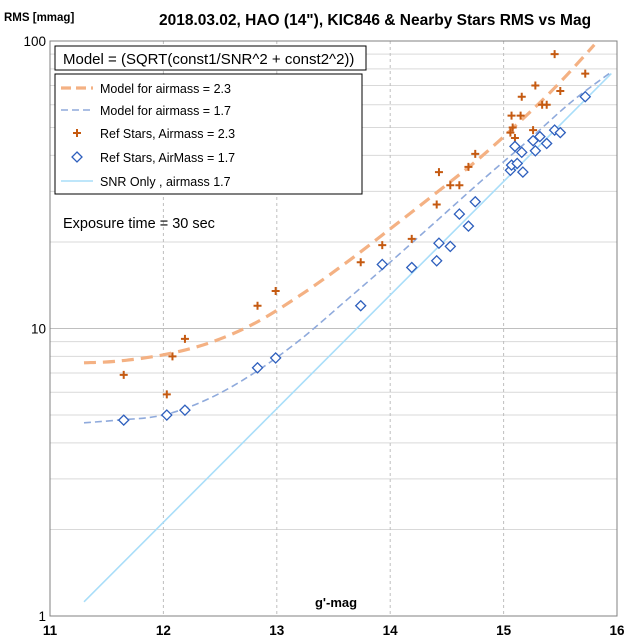 This screenshot has height=643, width=630. I want to click on legend-entry: Ref Stars, Airmass = 2.3, so click(154, 134).